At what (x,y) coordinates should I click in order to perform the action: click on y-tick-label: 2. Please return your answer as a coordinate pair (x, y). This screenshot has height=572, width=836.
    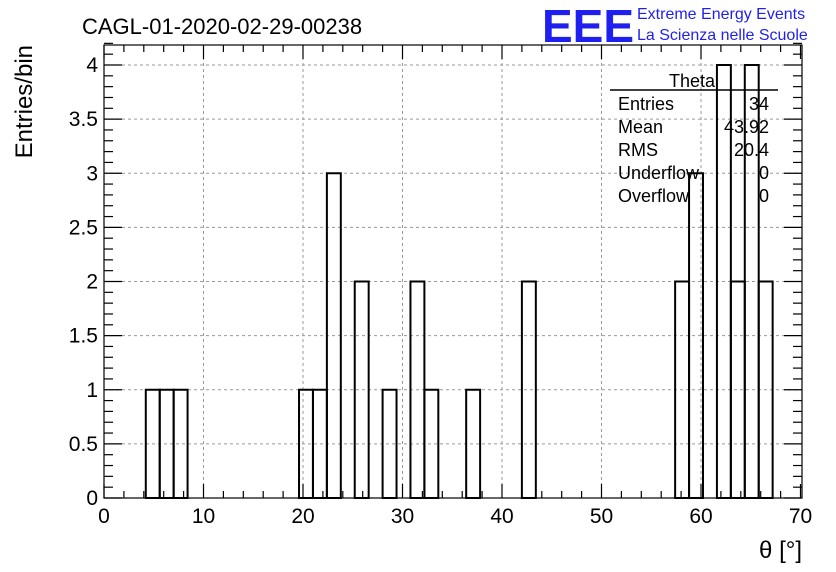
    Looking at the image, I should click on (92, 282).